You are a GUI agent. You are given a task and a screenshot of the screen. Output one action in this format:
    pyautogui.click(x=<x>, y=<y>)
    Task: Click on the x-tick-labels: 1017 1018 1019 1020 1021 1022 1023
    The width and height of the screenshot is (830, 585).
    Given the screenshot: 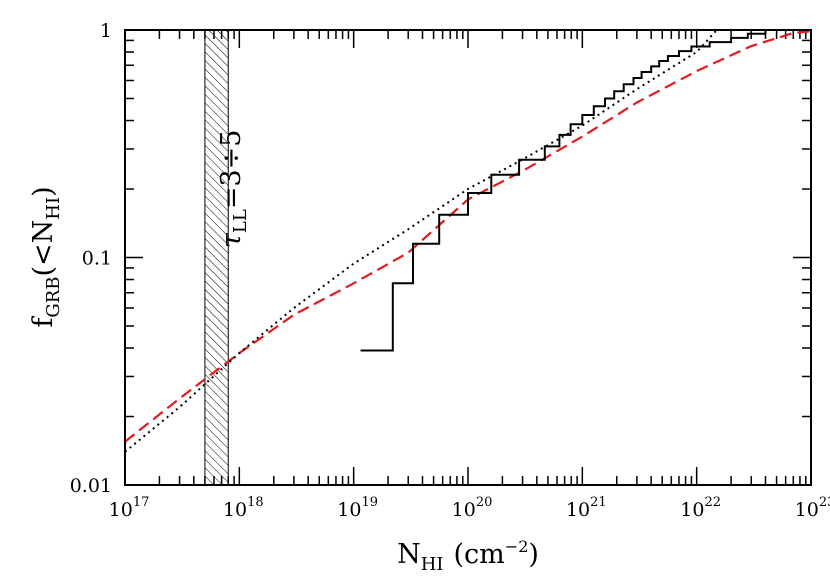 What is the action you would take?
    pyautogui.click(x=469, y=508)
    